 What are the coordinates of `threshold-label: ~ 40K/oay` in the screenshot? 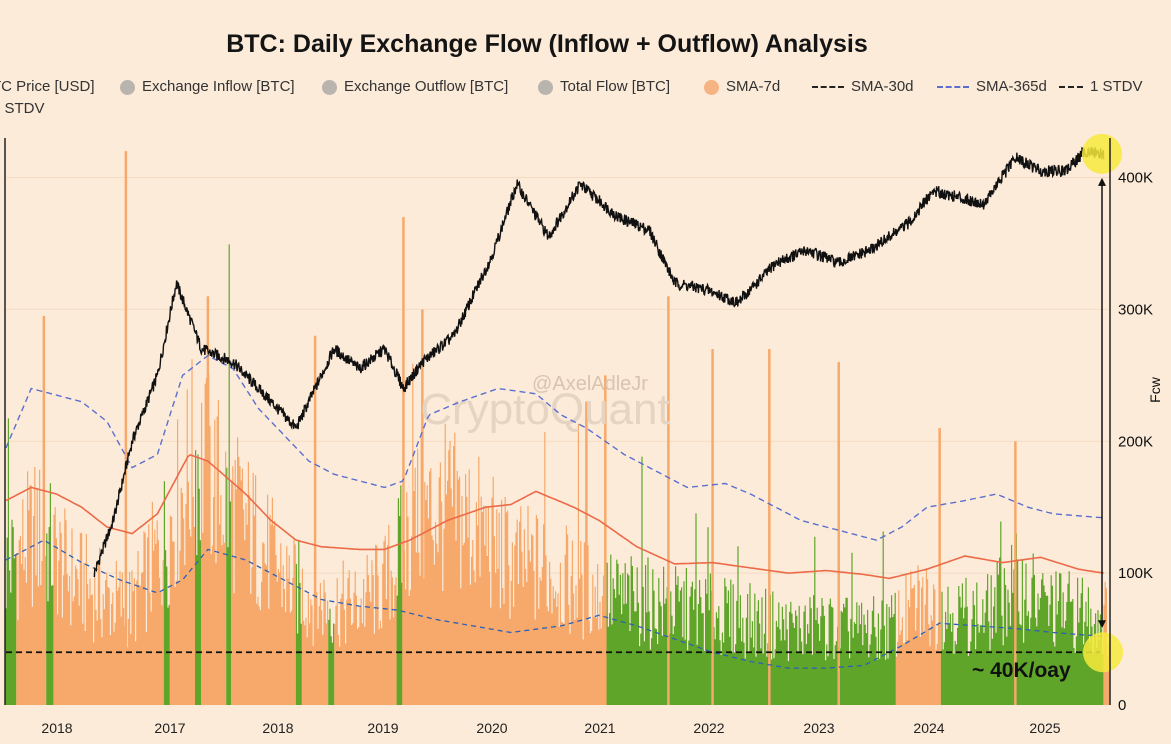 It's located at (1021, 670).